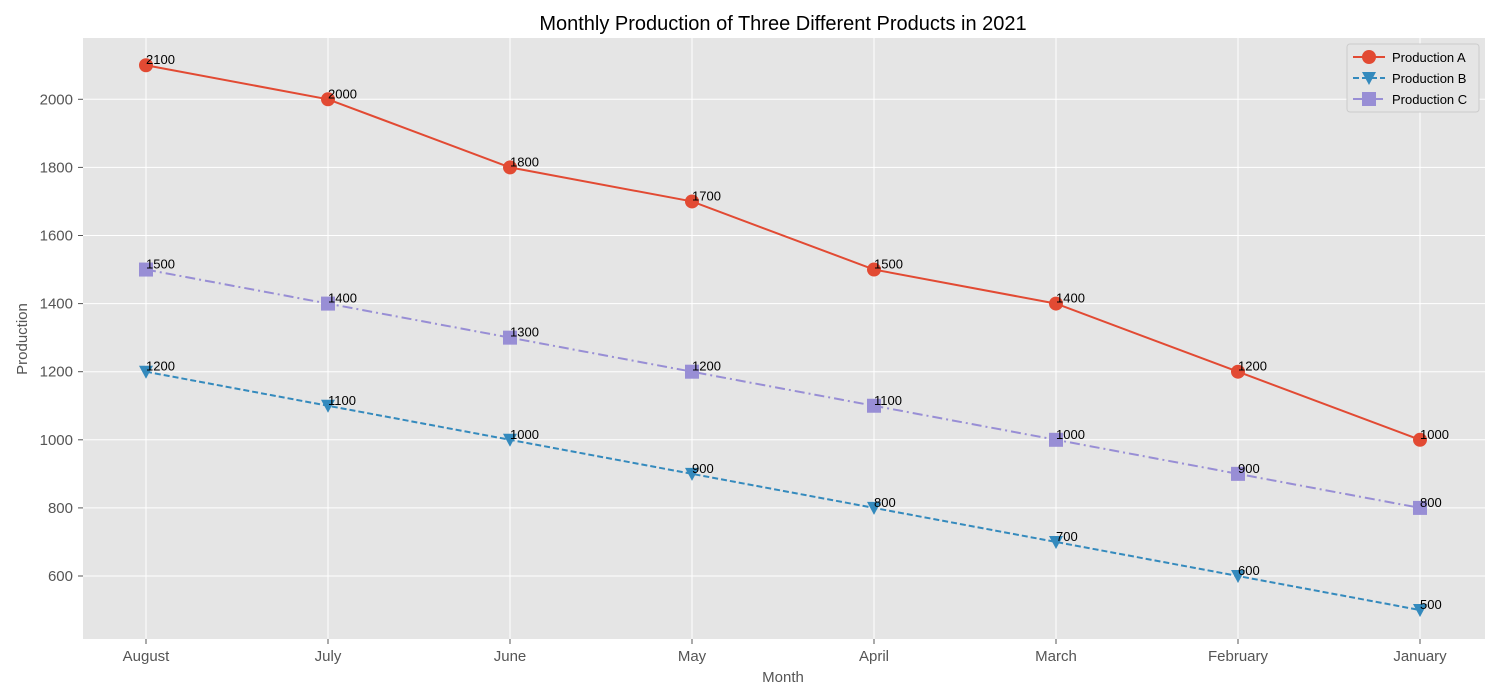 This screenshot has height=700, width=1500. I want to click on x-tick-label: July, so click(328, 656).